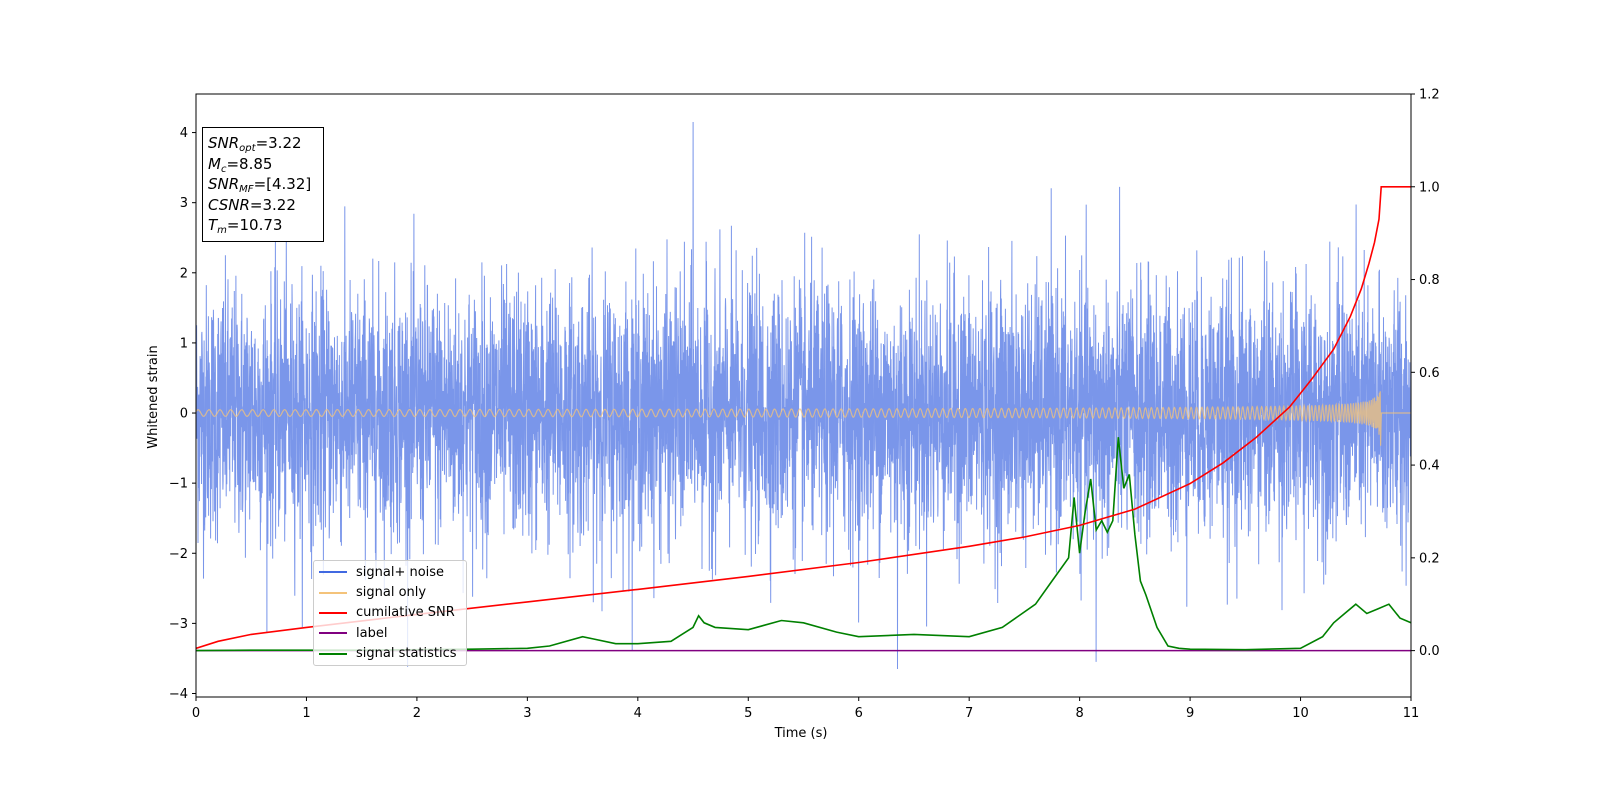 This screenshot has height=800, width=1600. Describe the element at coordinates (1429, 95) in the screenshot. I see `y2-tick-label: 1.2` at that location.